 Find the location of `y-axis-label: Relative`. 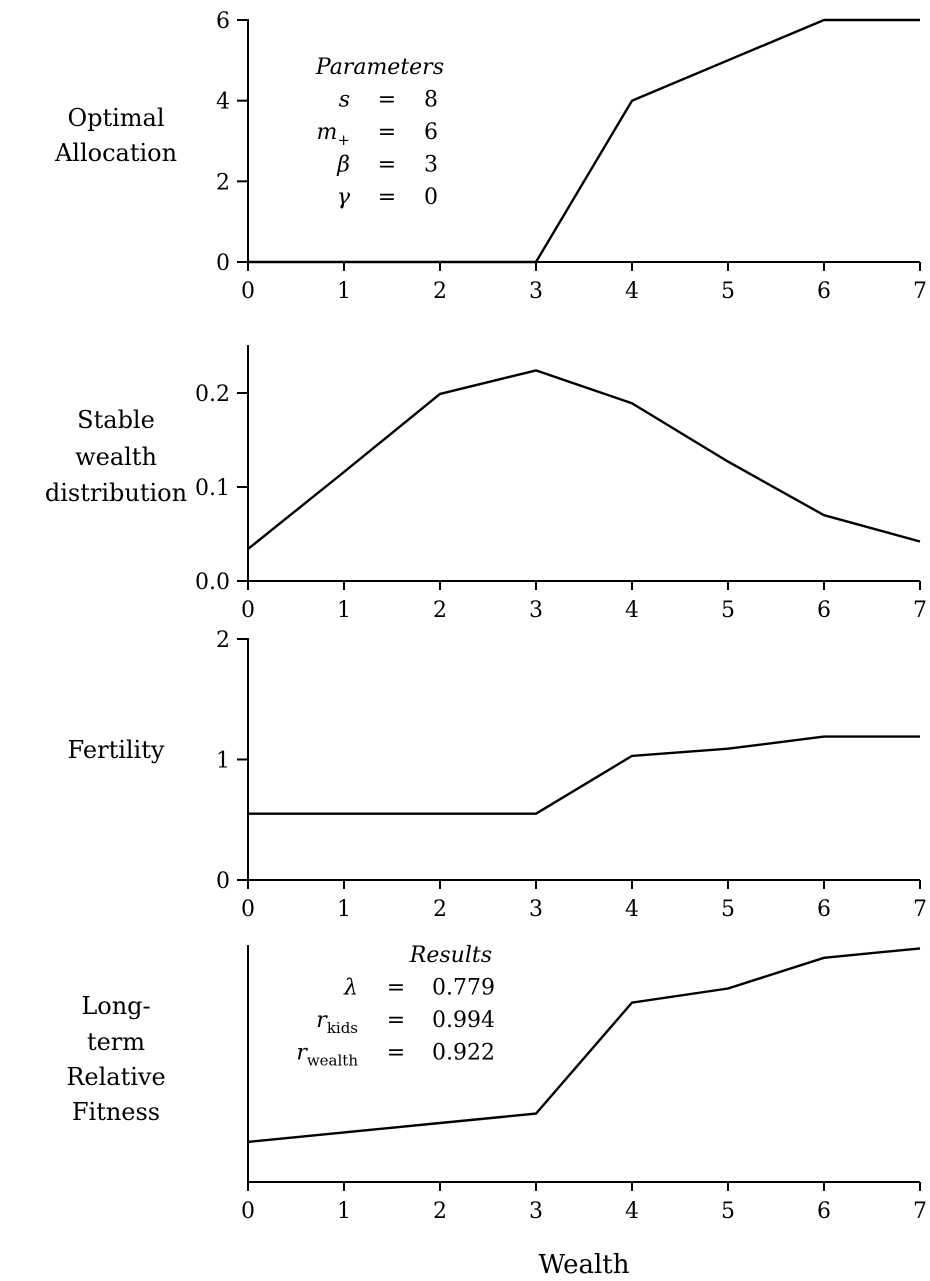

y-axis-label: Relative is located at coordinates (115, 1077).